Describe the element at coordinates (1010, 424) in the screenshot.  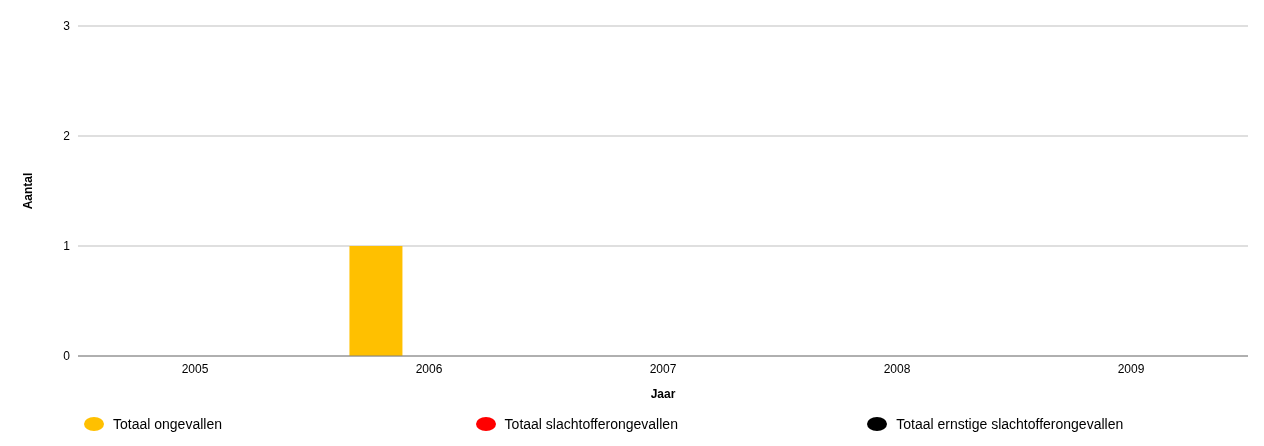
I see `legend-label: Totaal ernstige slachtofferongevallen` at that location.